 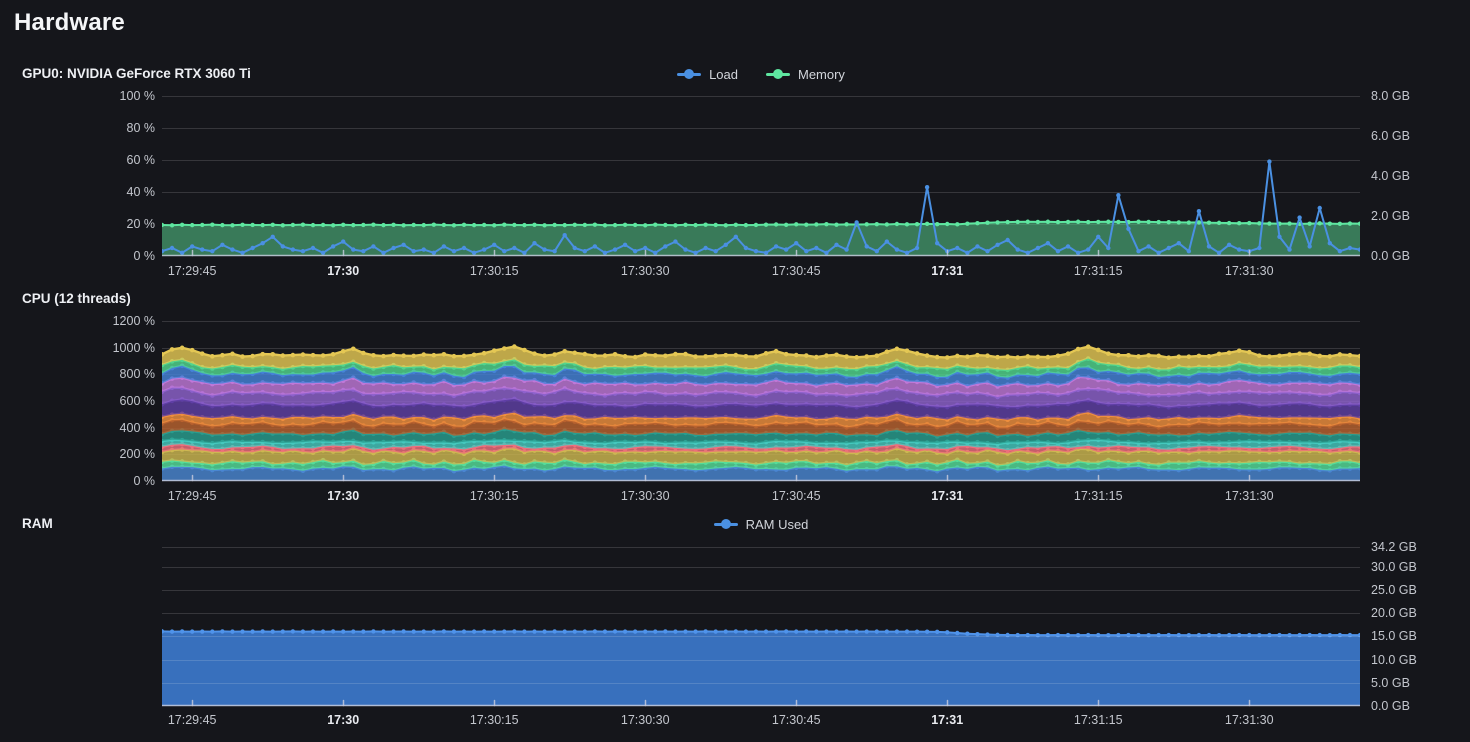 I want to click on y-axis-label: 34.2 GB, so click(x=1394, y=547).